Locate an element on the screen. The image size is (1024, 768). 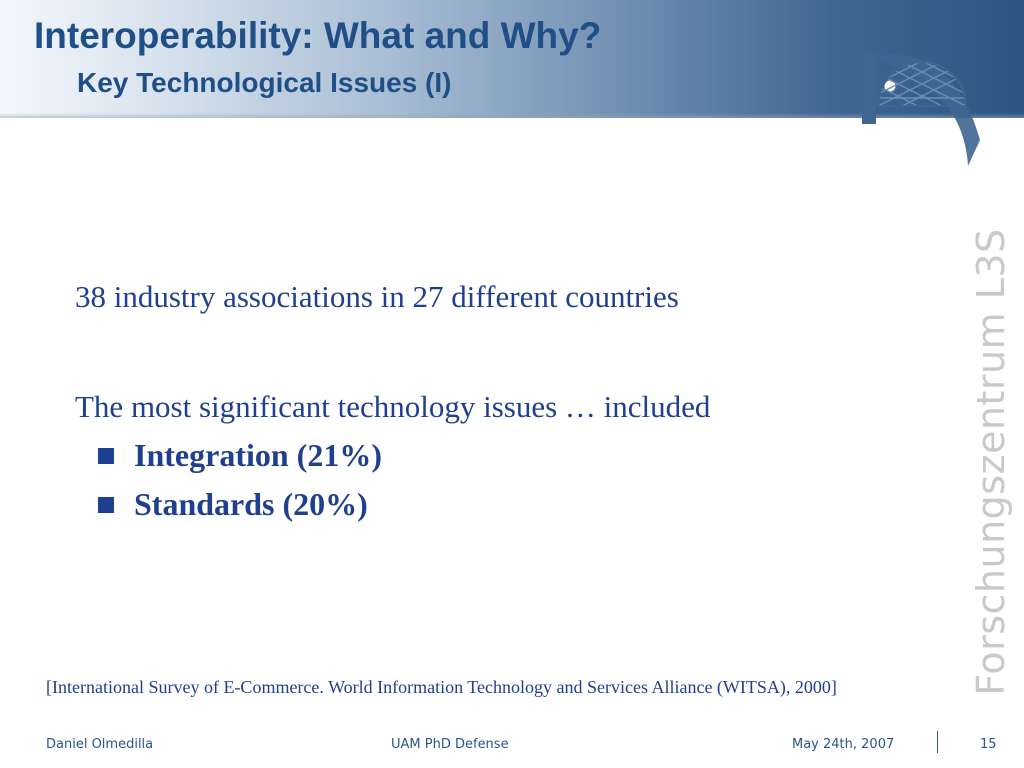
bullet-item: Integration (21%) is located at coordinates (240, 455).